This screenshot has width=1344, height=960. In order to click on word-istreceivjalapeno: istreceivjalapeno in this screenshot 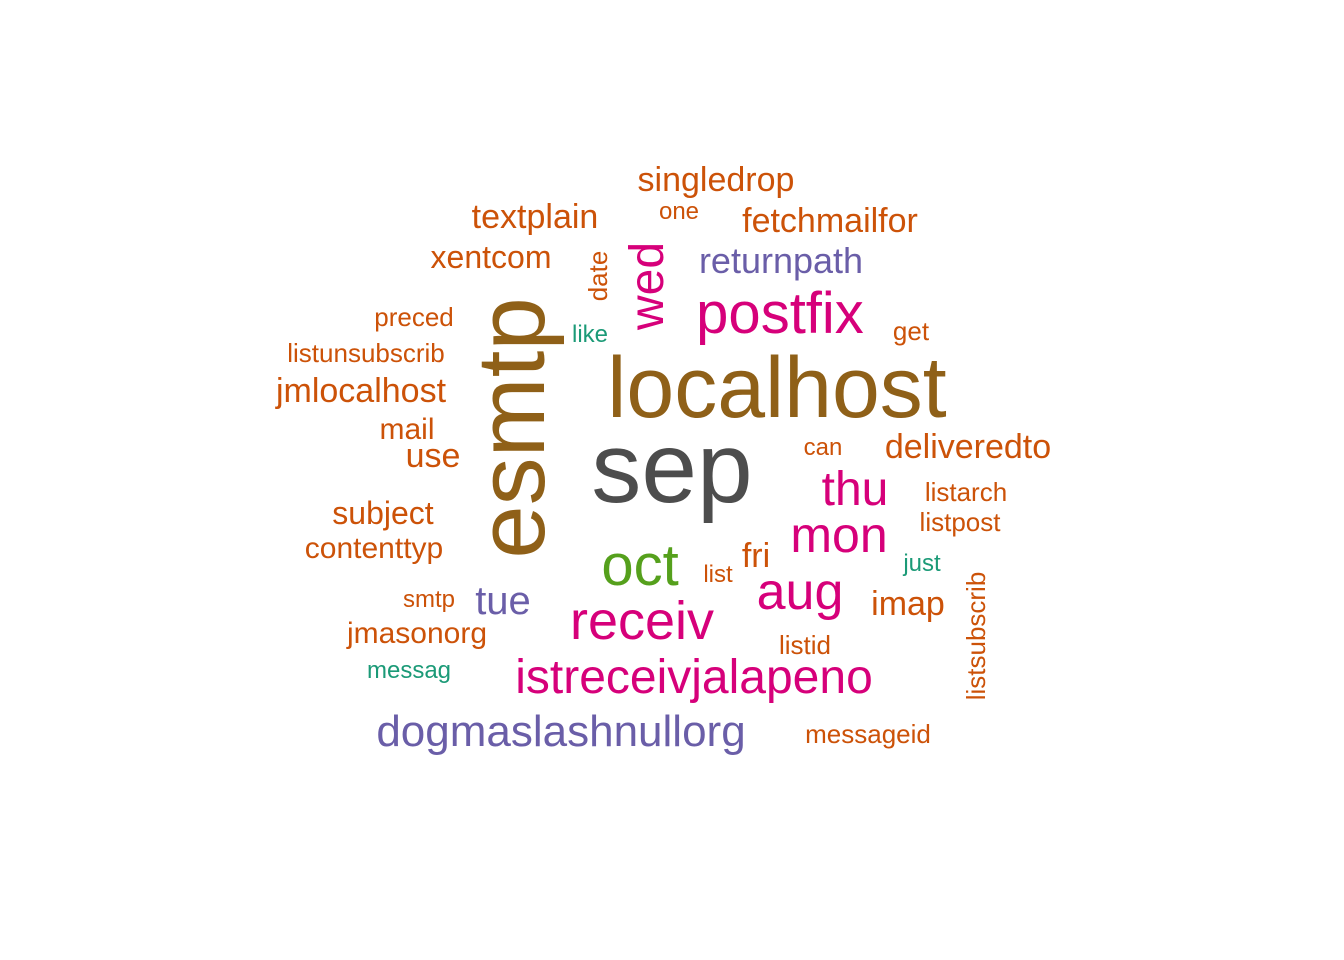, I will do `click(694, 677)`.